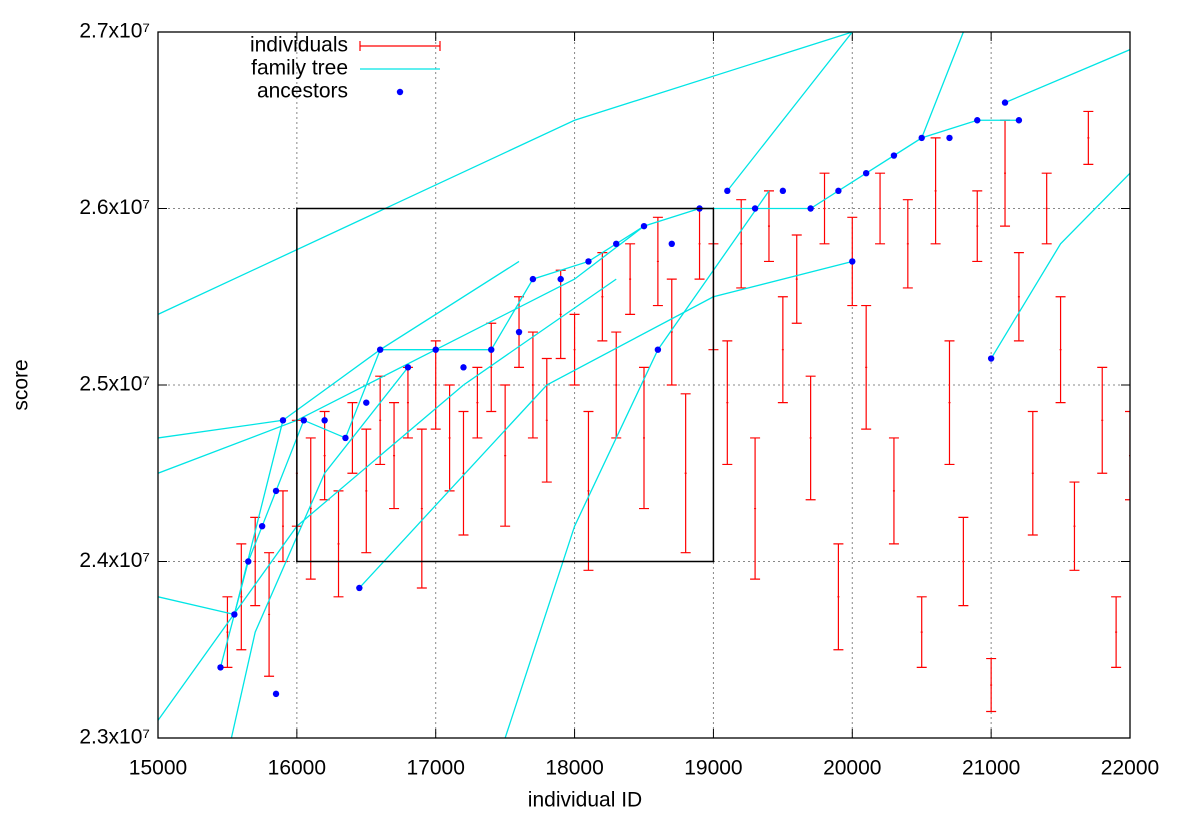 The height and width of the screenshot is (824, 1177). What do you see at coordinates (114, 384) in the screenshot?
I see `y-tick-label: 2.5x10⁷` at bounding box center [114, 384].